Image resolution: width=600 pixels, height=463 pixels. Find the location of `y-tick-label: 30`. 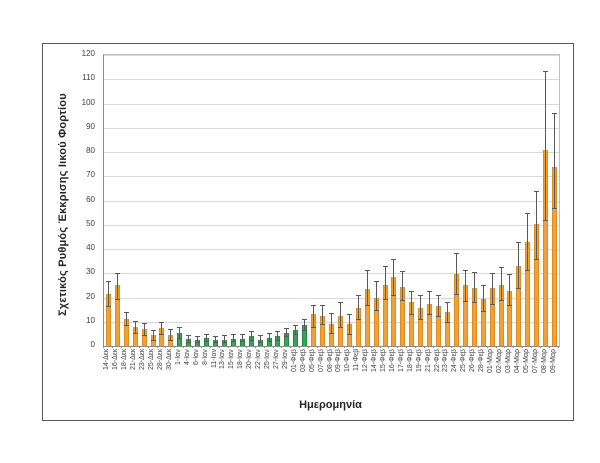

y-tick-label: 30 is located at coordinates (90, 272).